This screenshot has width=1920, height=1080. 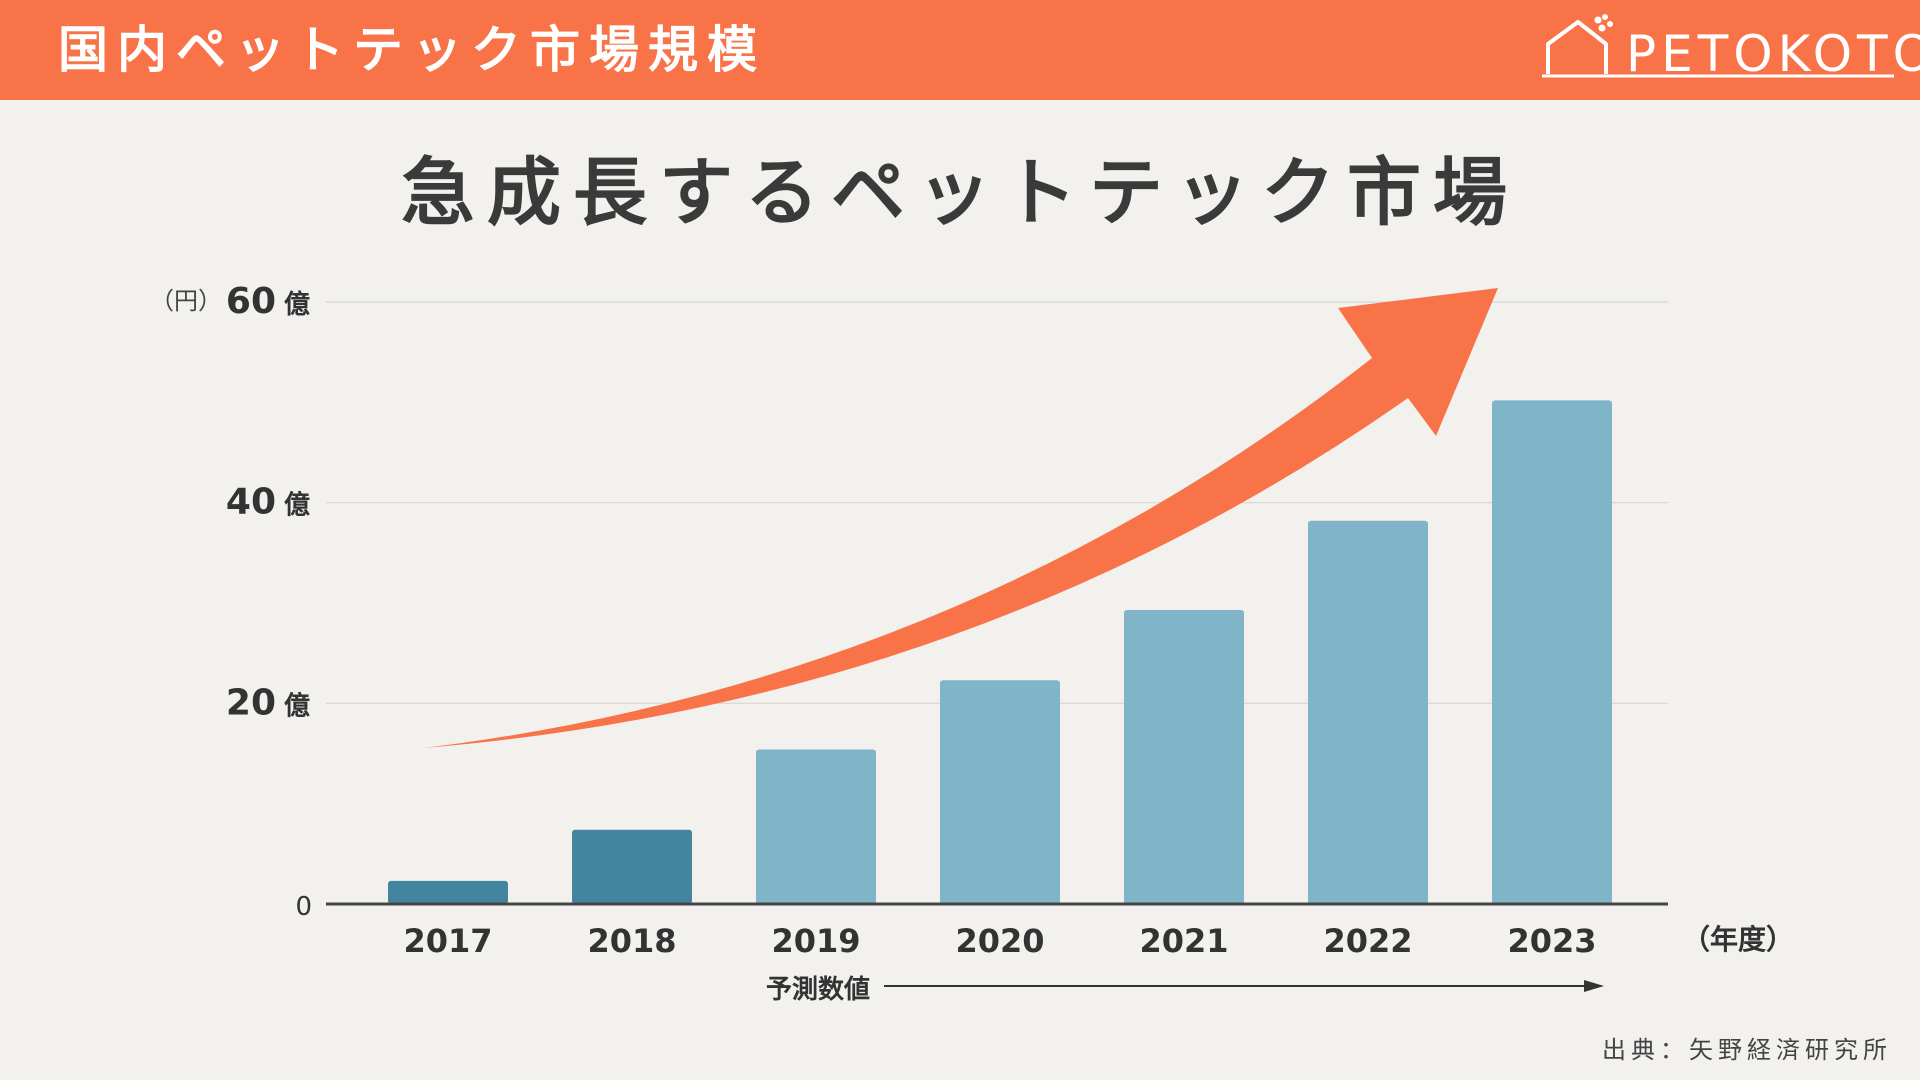 I want to click on x-tick-label: 2017, so click(x=447, y=941).